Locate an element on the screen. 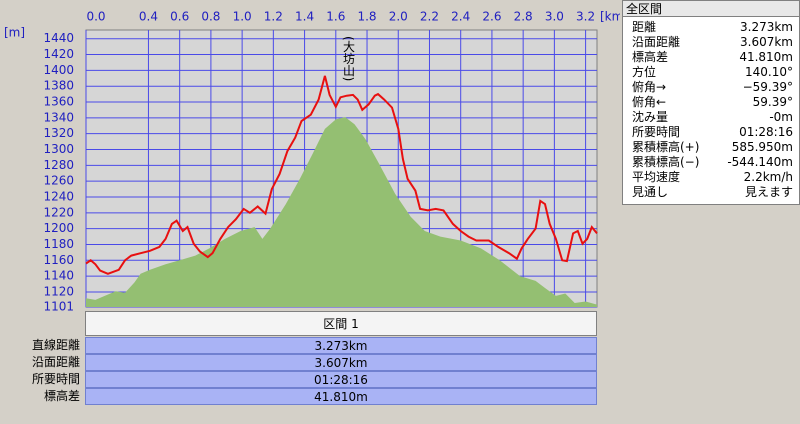 Image resolution: width=800 pixels, height=424 pixels. peak-annotation: (大坊山) is located at coordinates (349, 58).